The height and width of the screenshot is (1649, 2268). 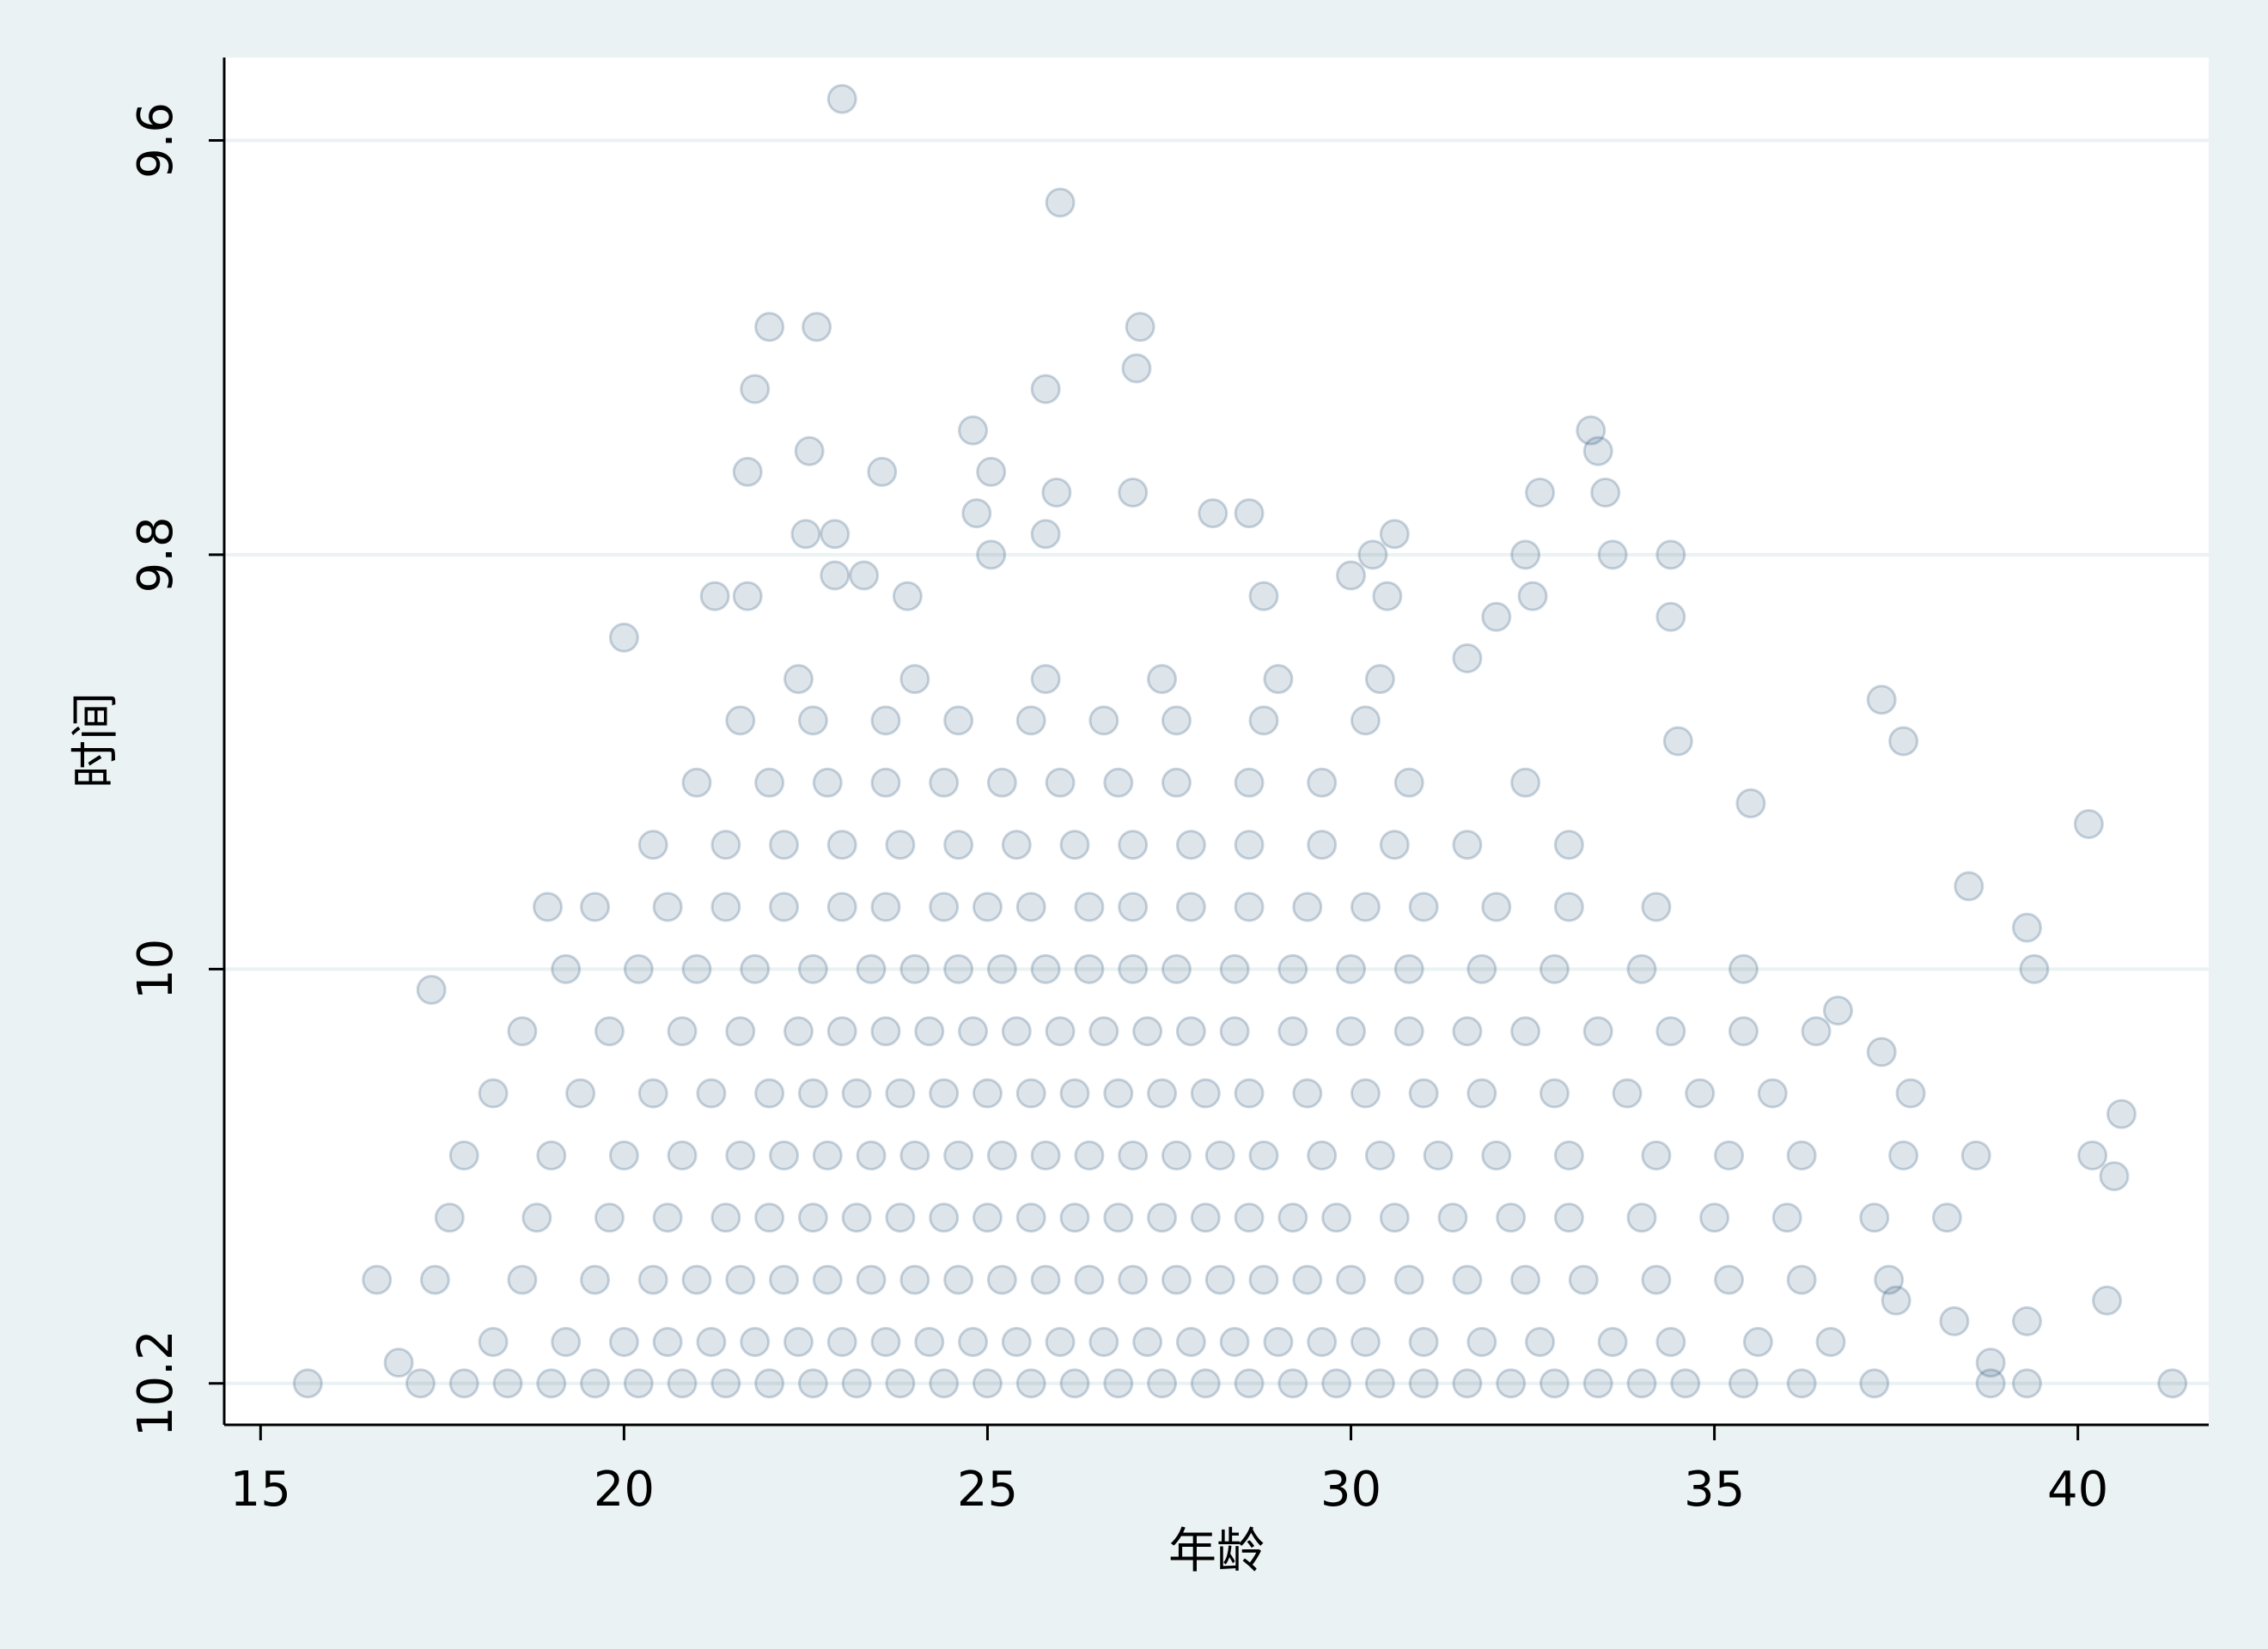 I want to click on x-tick-label: 35, so click(x=1714, y=1490).